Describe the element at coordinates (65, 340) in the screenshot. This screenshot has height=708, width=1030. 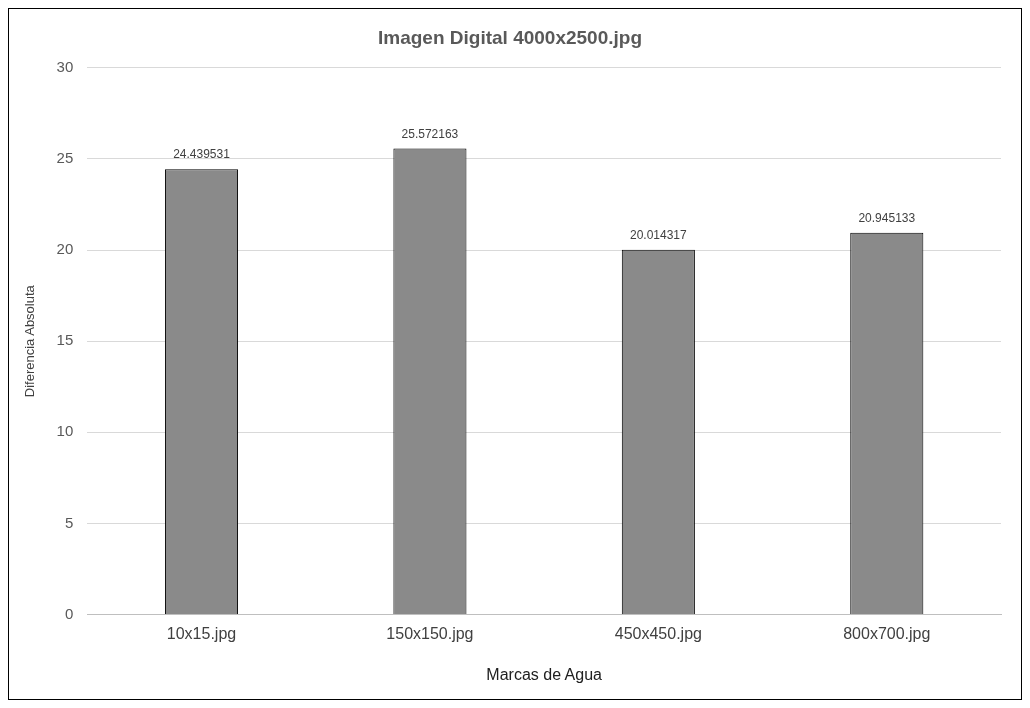
I see `y-tick-label: 15` at that location.